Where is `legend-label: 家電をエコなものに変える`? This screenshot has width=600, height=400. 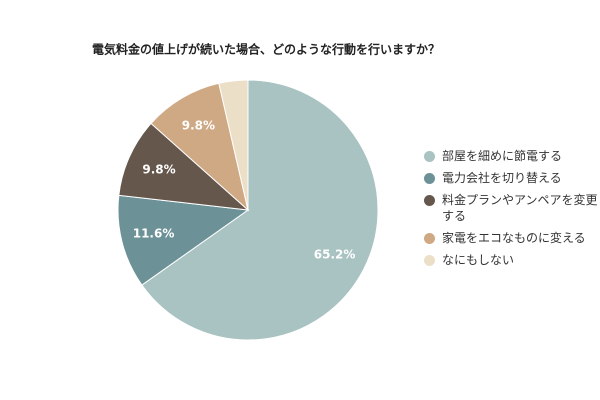 legend-label: 家電をエコなものに変える is located at coordinates (514, 238).